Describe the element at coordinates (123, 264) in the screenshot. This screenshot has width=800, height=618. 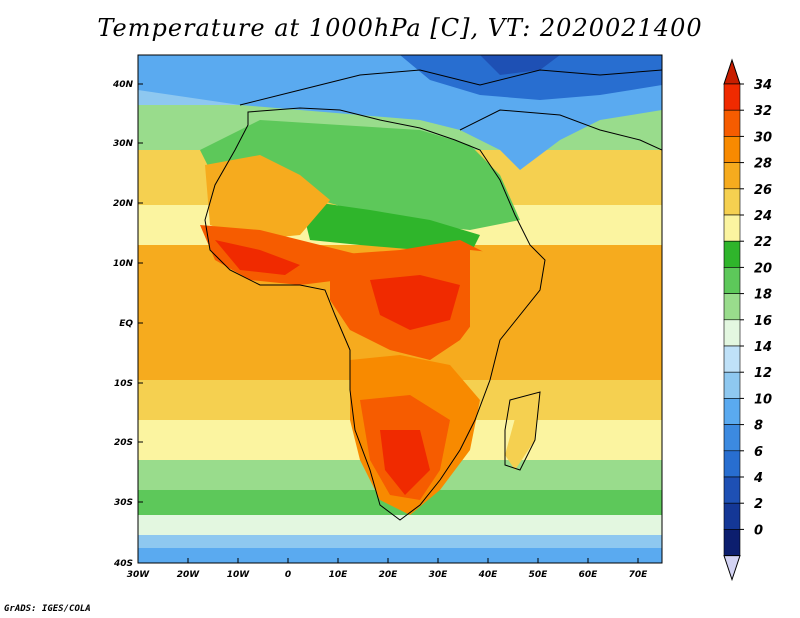
I see `lat-label: 10N` at that location.